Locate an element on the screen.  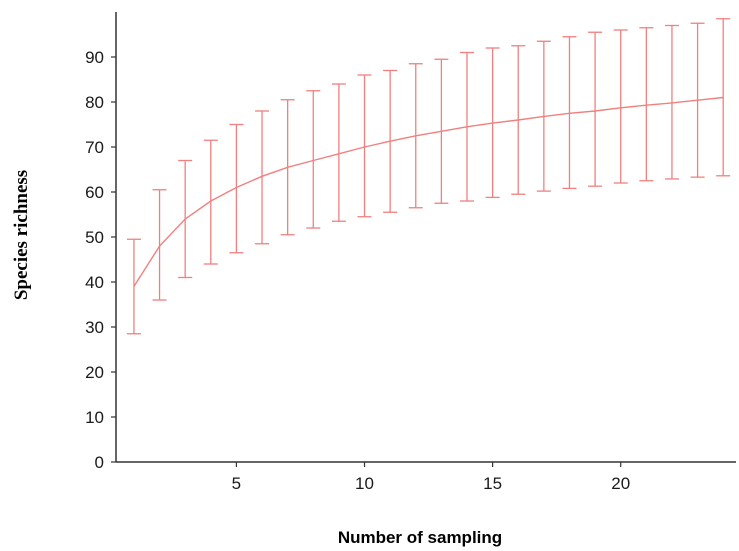
x-tick-label: 15 is located at coordinates (492, 483).